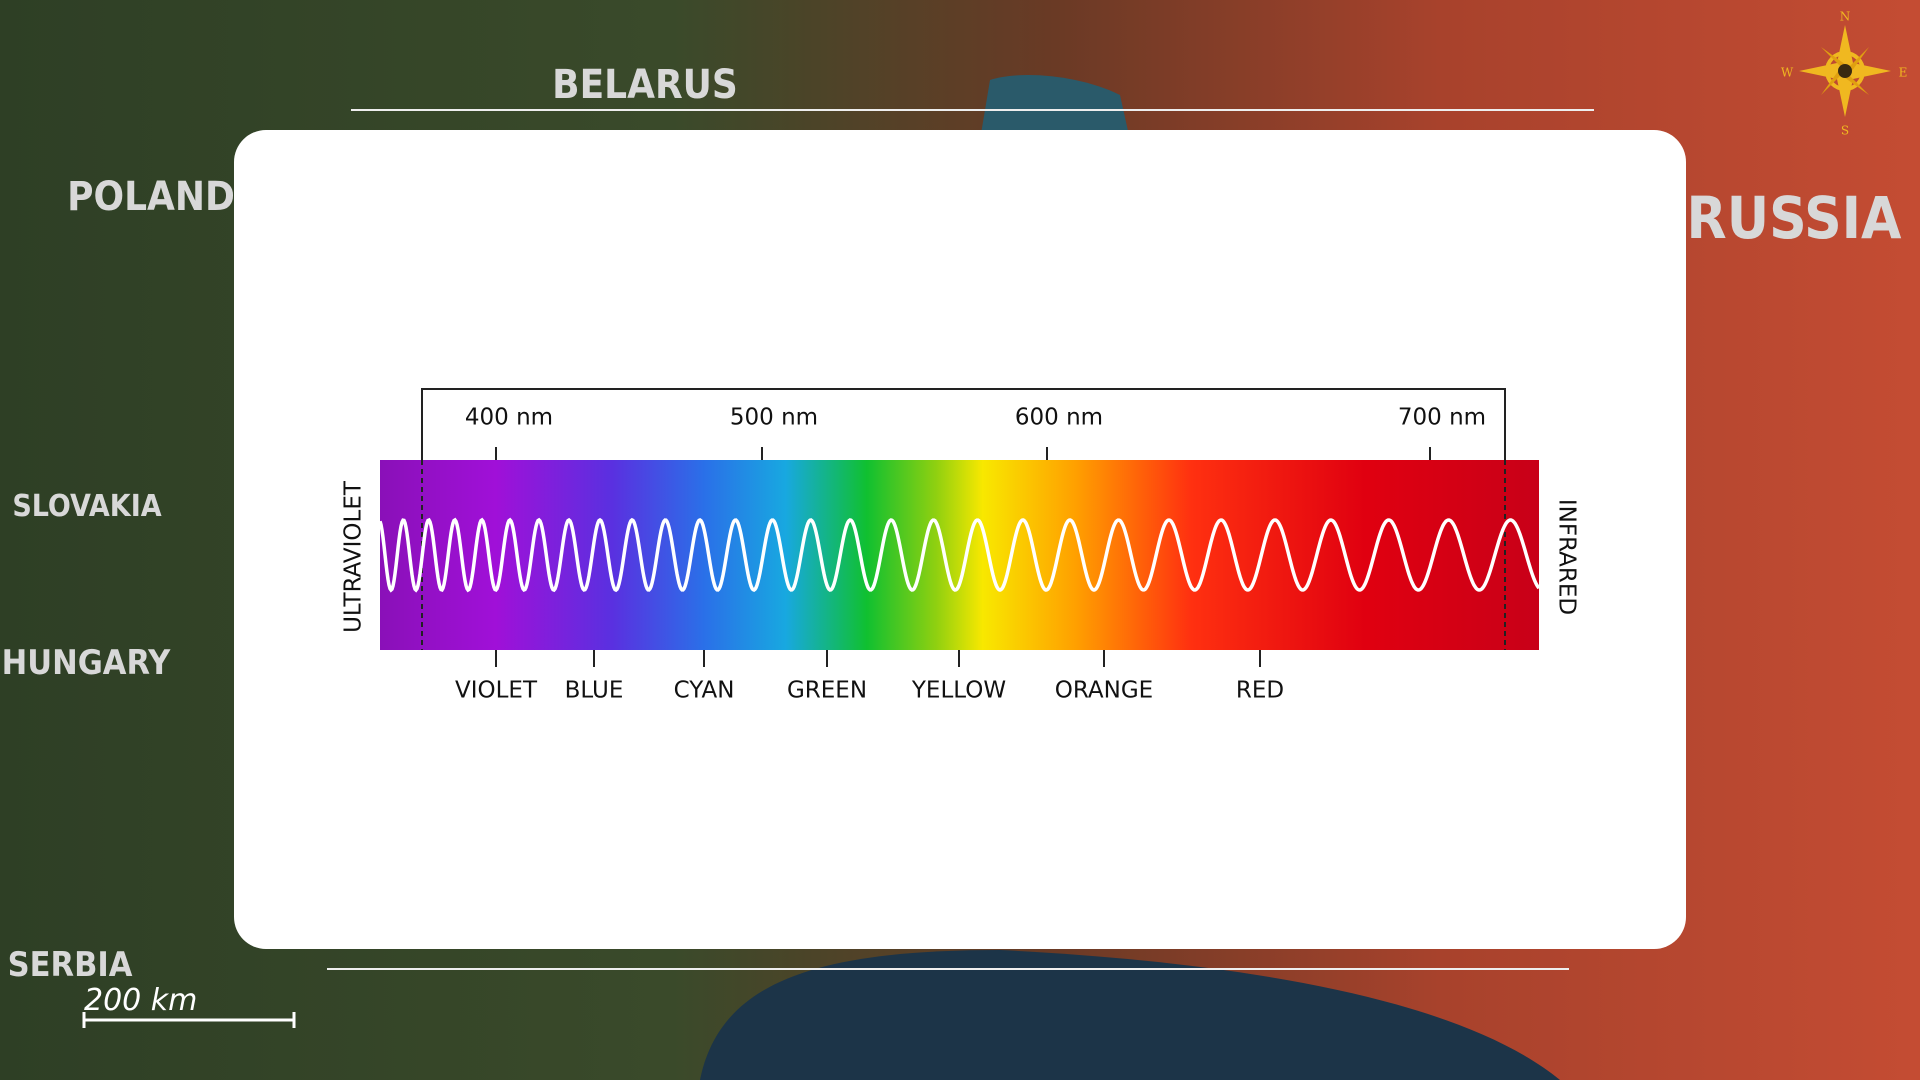 Image resolution: width=1920 pixels, height=1080 pixels. I want to click on color-label: VIOLET, so click(496, 691).